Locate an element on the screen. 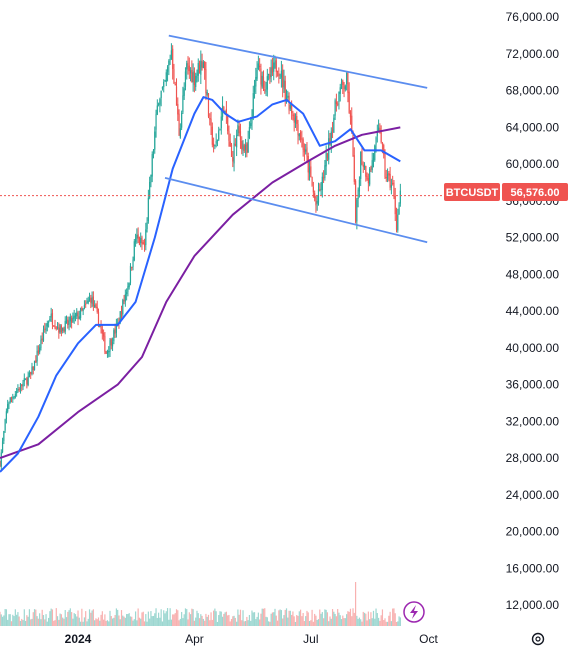  lightning-button is located at coordinates (414, 612).